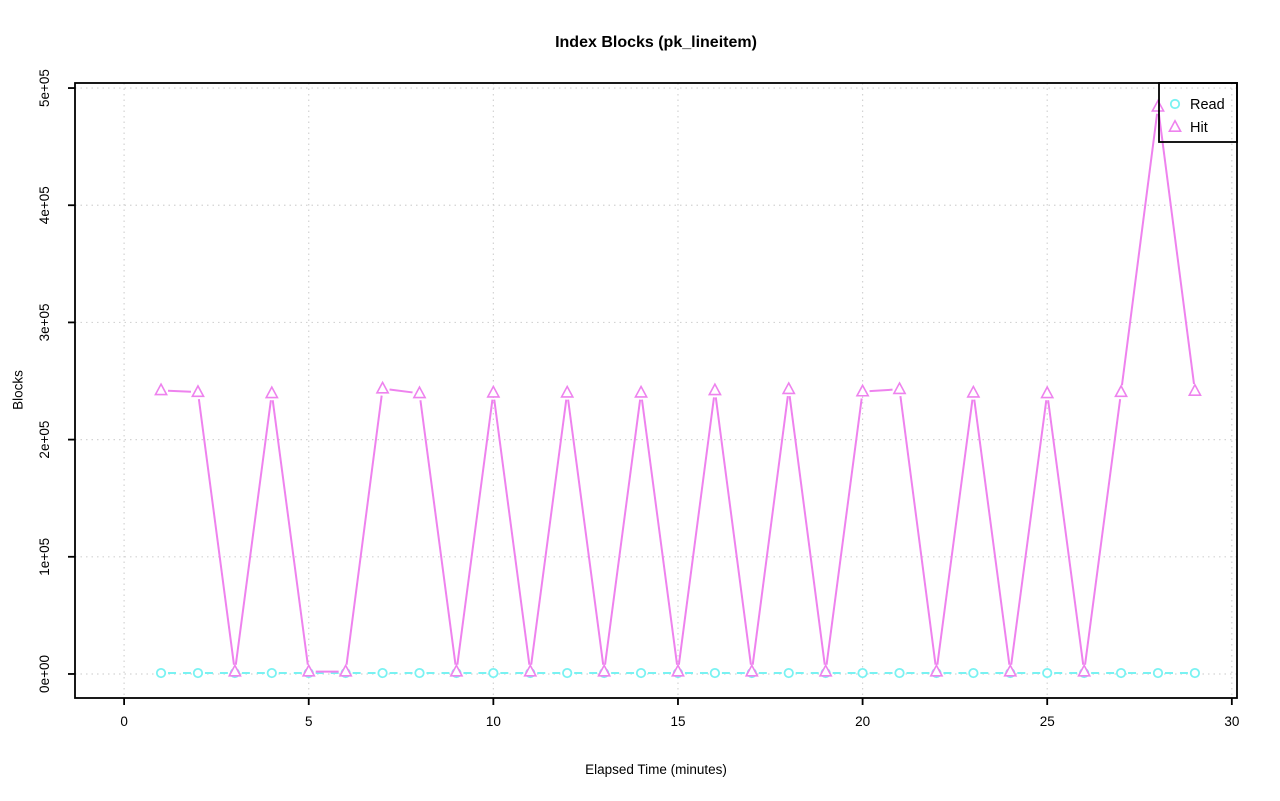 This screenshot has height=801, width=1280. Describe the element at coordinates (1207, 105) in the screenshot. I see `legend-item-label: Read` at that location.